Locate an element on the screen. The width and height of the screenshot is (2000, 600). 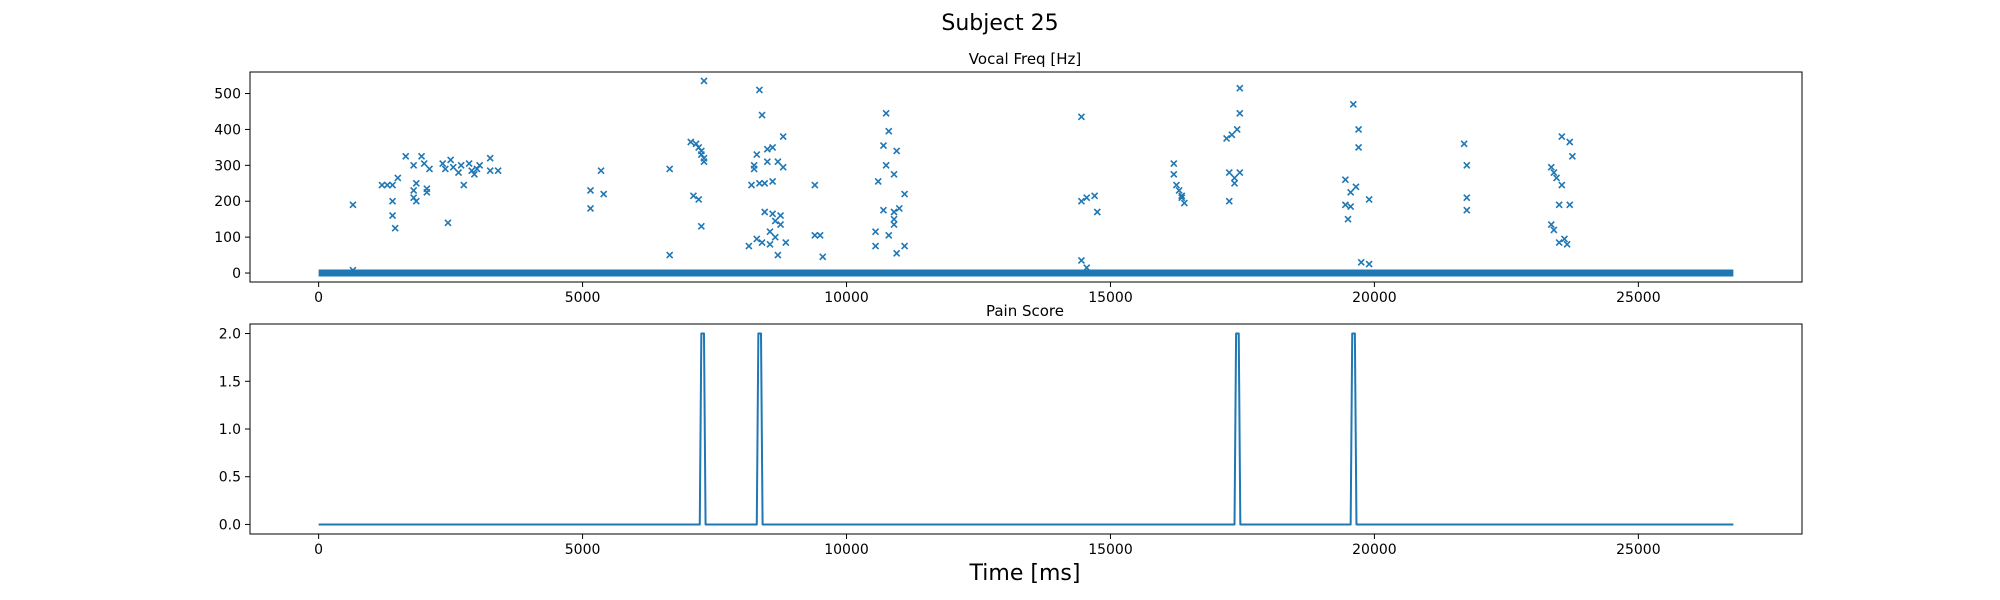
pain-score-y-ticks: 0.0 0.5 1.0 1.5 2.0 is located at coordinates (234, 430).